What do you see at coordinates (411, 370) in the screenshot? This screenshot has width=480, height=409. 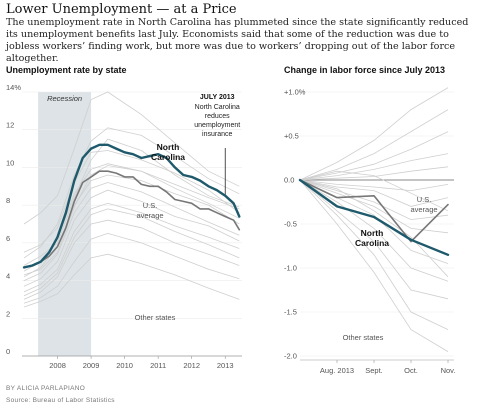 I see `right-x-tick-label: Oct.` at bounding box center [411, 370].